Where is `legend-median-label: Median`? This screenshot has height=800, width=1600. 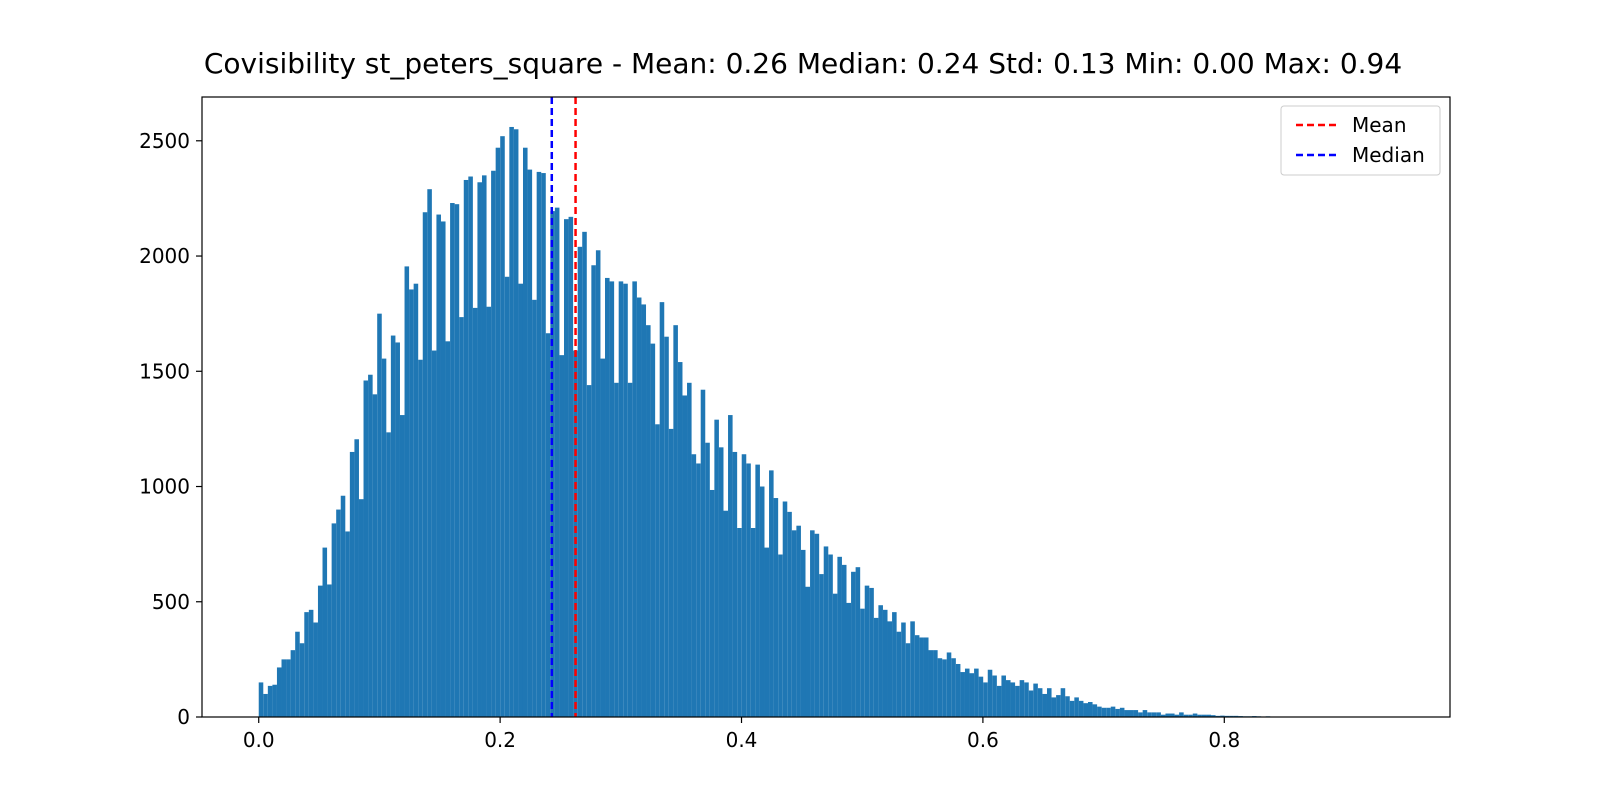
legend-median-label: Median is located at coordinates (1388, 155).